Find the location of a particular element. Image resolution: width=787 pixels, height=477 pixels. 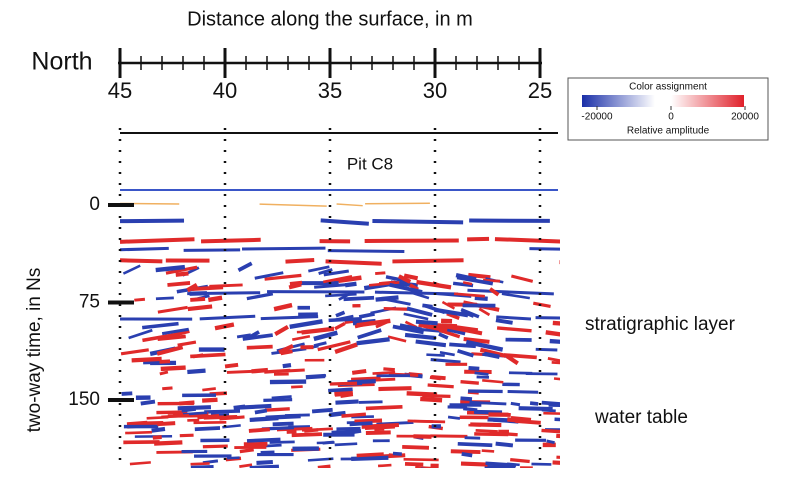

top-tick-label: 35 is located at coordinates (330, 90).